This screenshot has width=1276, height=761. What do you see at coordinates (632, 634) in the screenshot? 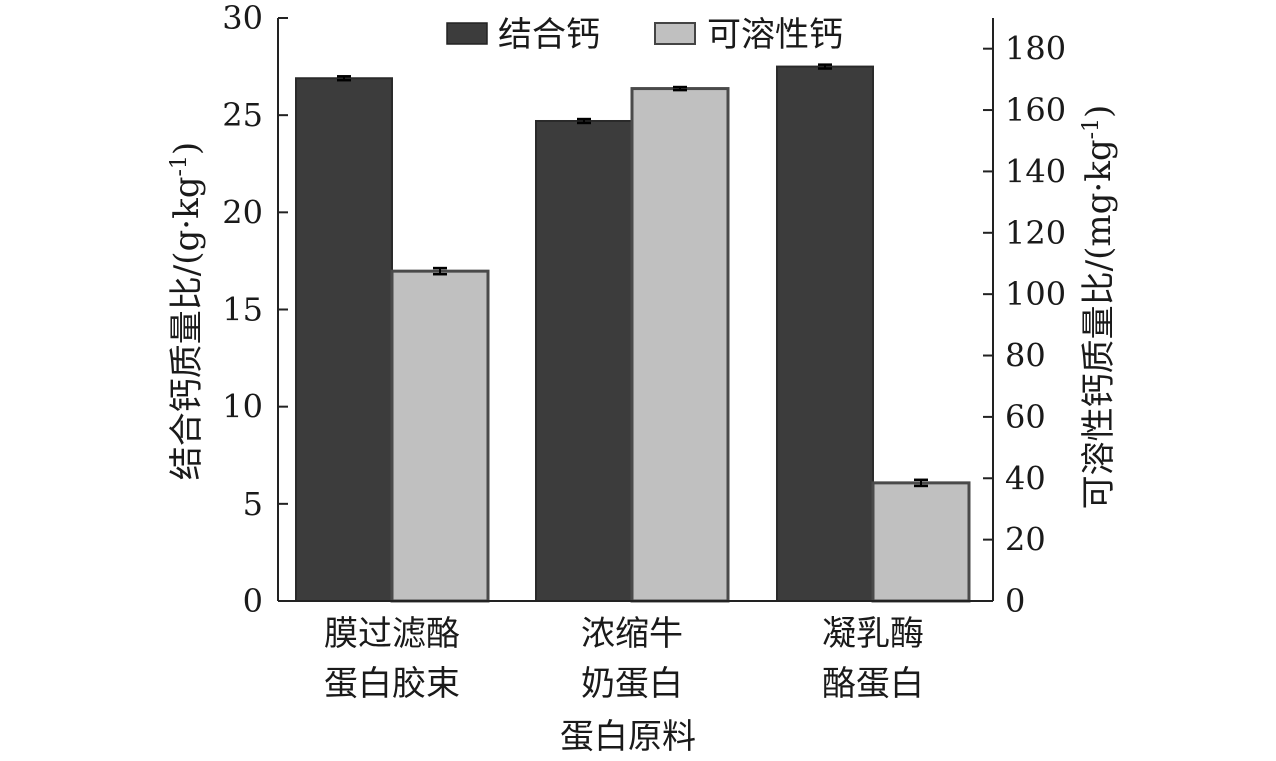
I see `x-category-label-1-line-0: 浓缩牛` at bounding box center [632, 634].